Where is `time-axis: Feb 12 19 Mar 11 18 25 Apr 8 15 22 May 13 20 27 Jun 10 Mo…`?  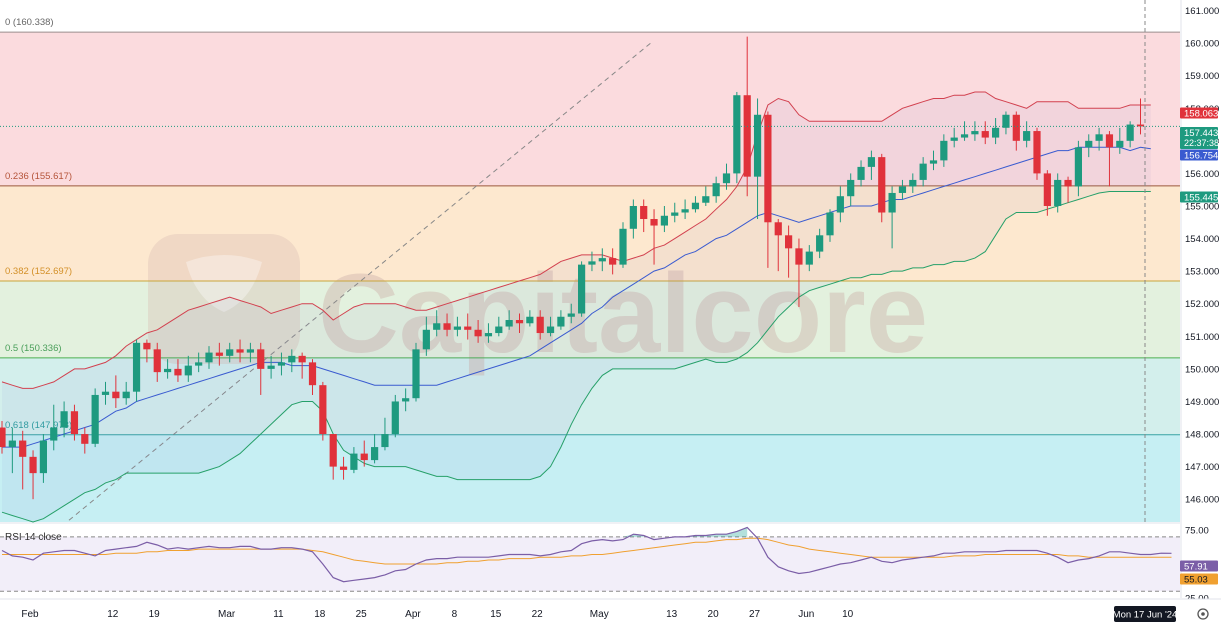
time-axis: Feb 12 19 Mar 11 18 25 Apr 8 15 22 May 13 20 27 Jun 10 Mo… is located at coordinates (610, 611).